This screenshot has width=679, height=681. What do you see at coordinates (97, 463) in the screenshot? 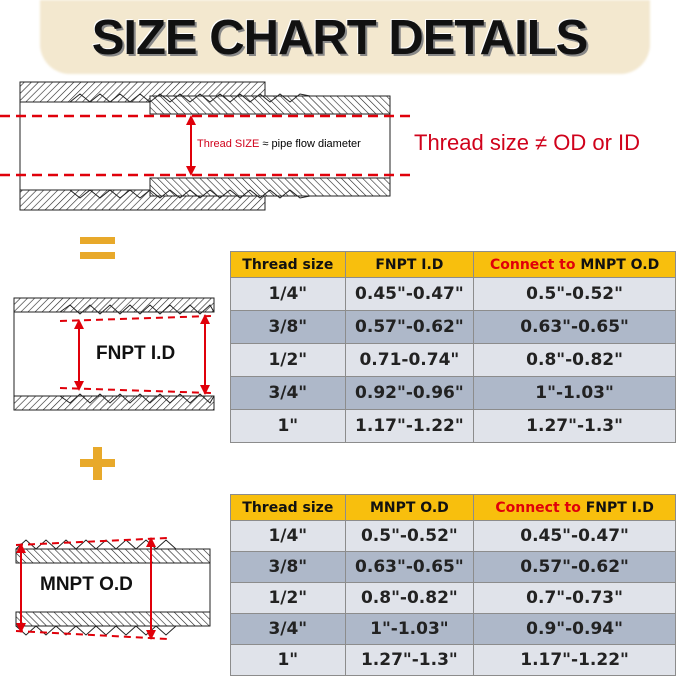
I see `plus-icon` at bounding box center [97, 463].